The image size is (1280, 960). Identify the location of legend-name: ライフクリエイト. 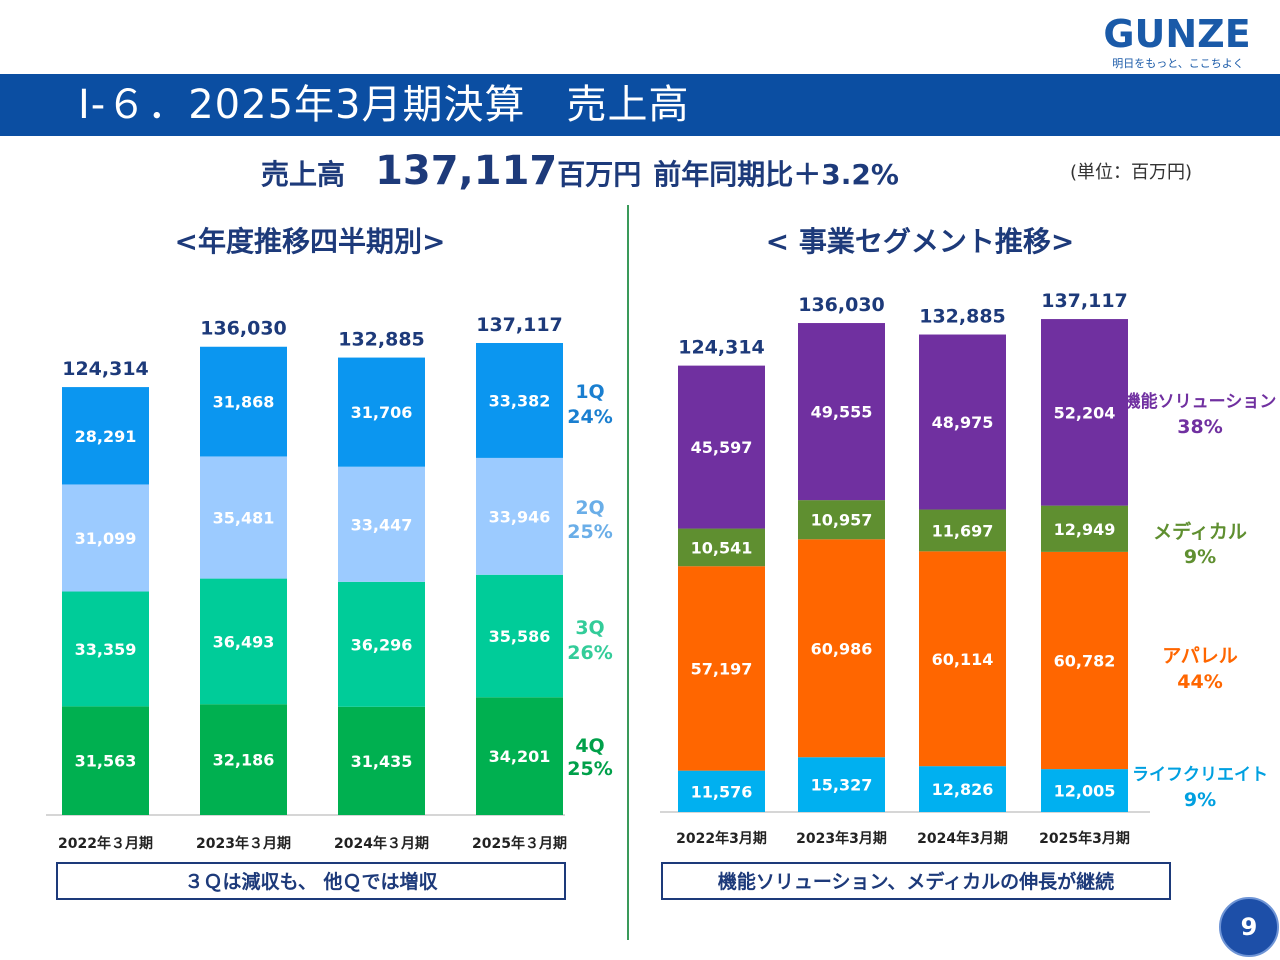
(1200, 775).